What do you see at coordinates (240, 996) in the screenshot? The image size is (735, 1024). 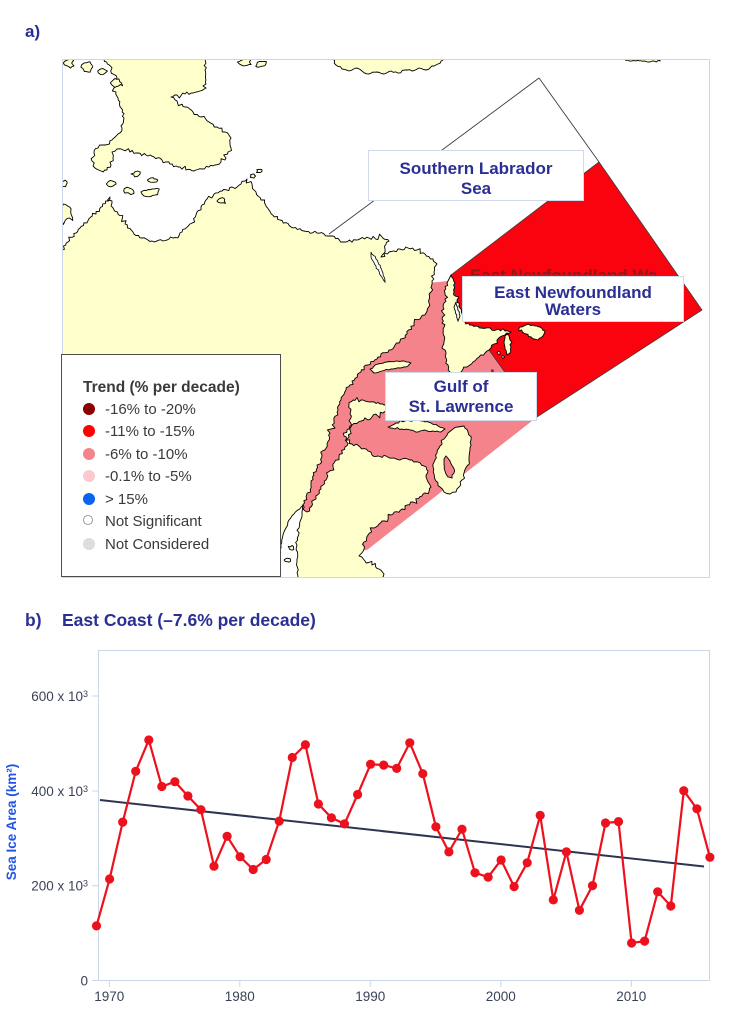 I see `svg-text: 1980` at bounding box center [240, 996].